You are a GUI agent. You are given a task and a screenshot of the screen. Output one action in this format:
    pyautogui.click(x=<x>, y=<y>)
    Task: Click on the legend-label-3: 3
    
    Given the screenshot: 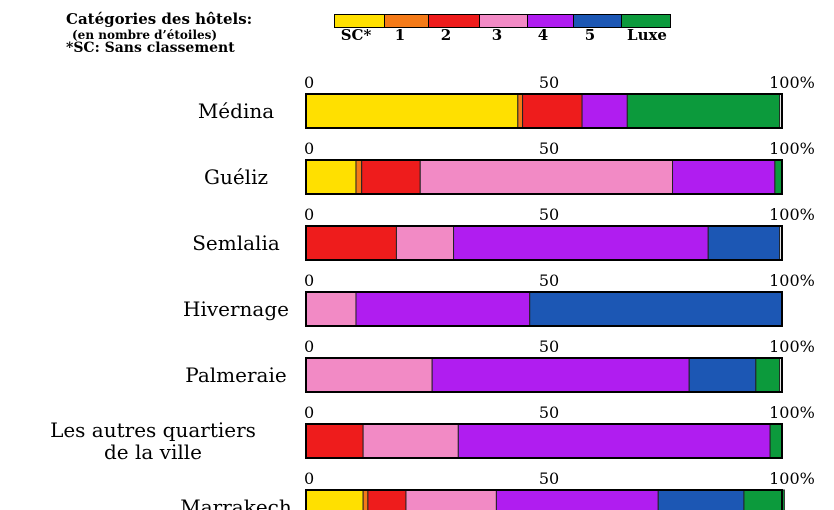 What is the action you would take?
    pyautogui.click(x=497, y=35)
    